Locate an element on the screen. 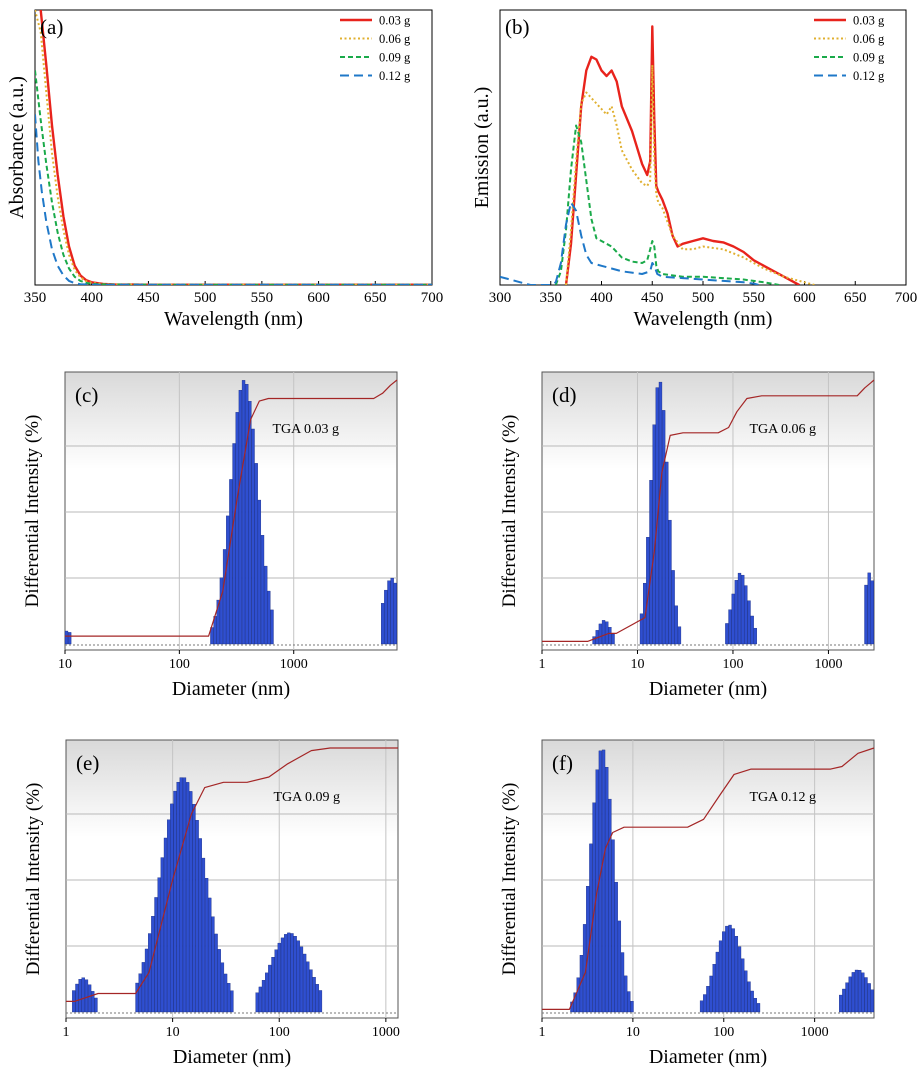 The width and height of the screenshot is (922, 1075). panel-label: (a) is located at coordinates (51, 27).